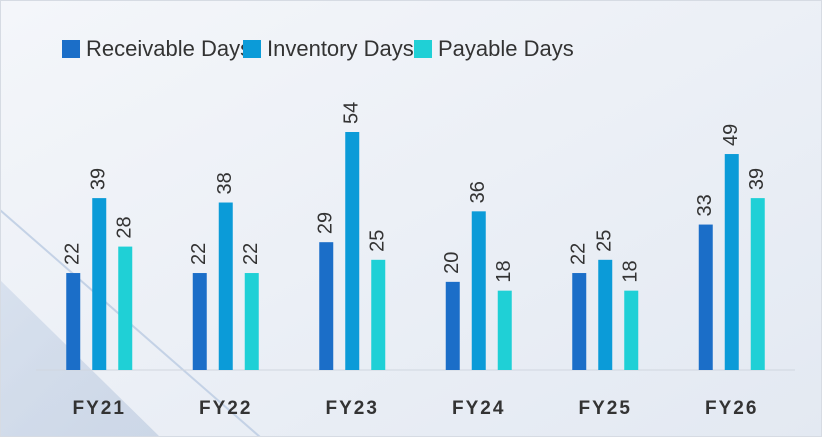 The height and width of the screenshot is (437, 822). Describe the element at coordinates (478, 192) in the screenshot. I see `data-label: 36` at that location.